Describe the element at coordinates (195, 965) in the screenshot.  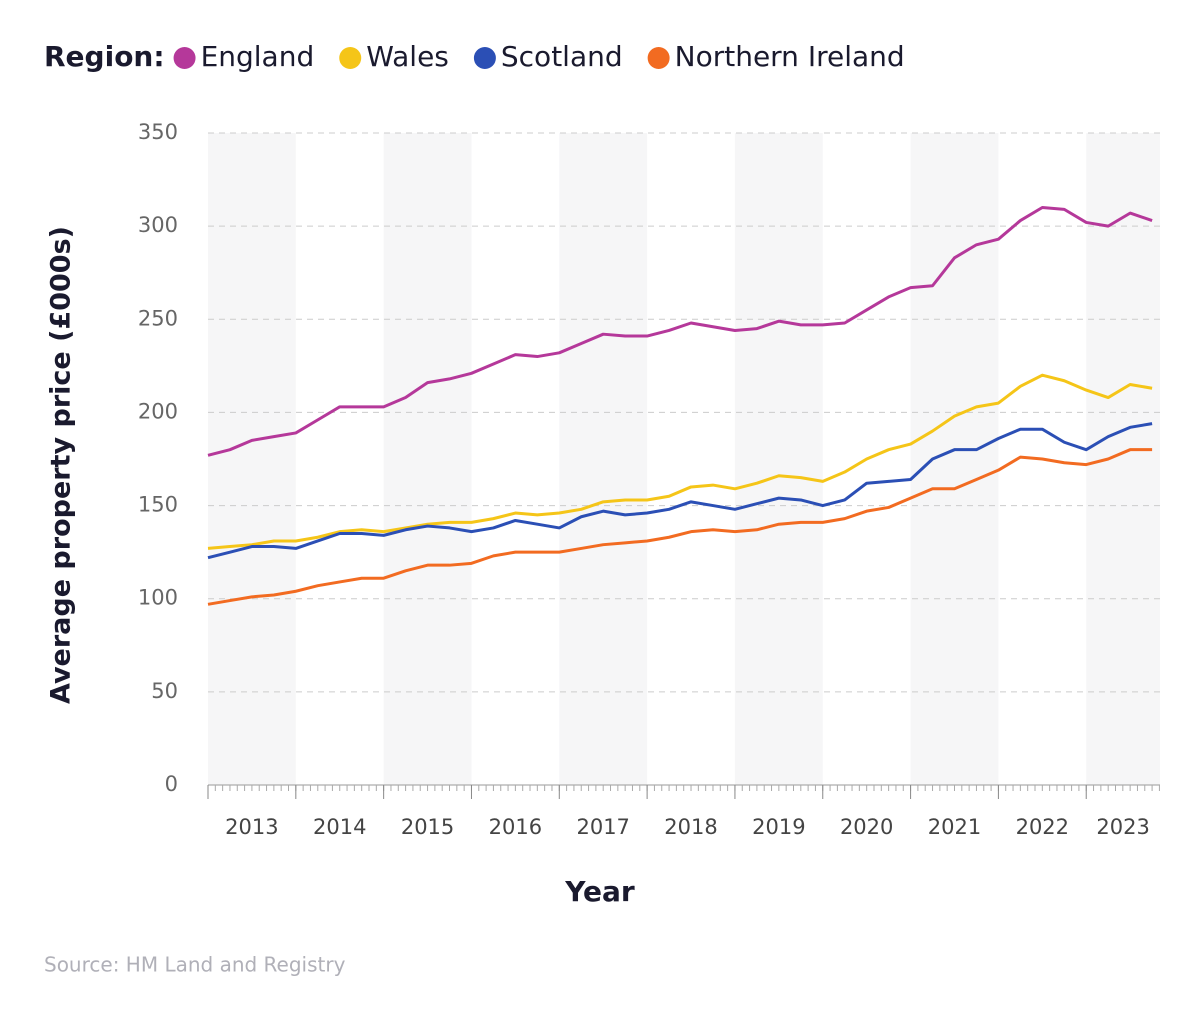
I see `source: Source: HM Land and Registry` at that location.